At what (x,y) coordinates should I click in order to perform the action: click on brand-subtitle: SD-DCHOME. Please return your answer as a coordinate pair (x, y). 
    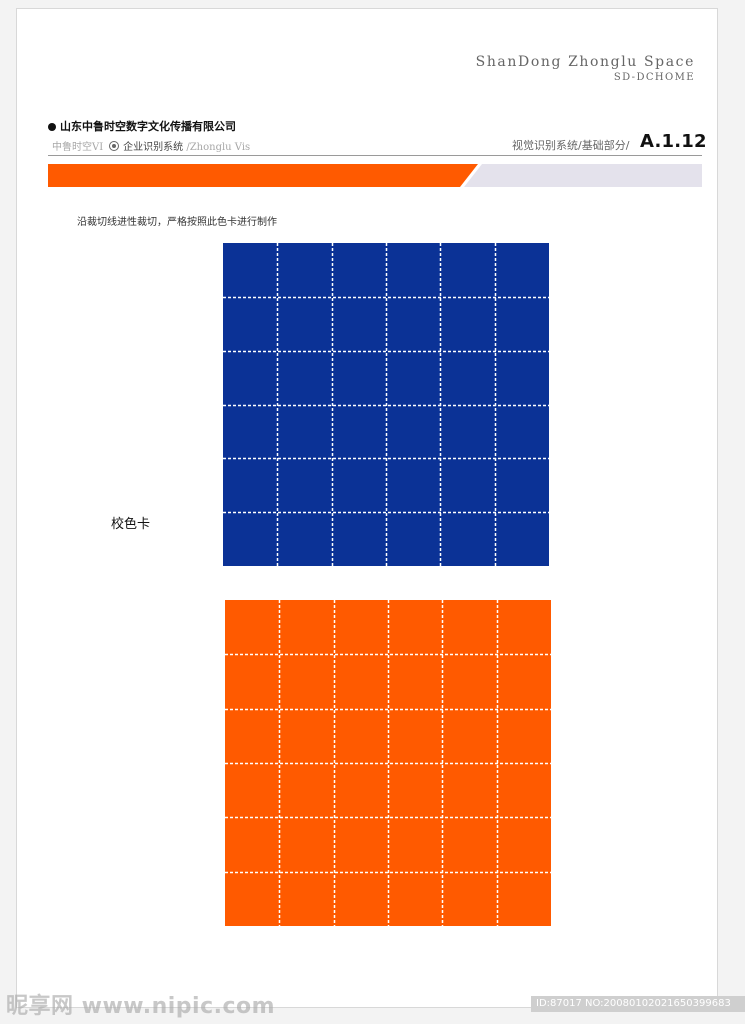
    Looking at the image, I should click on (654, 77).